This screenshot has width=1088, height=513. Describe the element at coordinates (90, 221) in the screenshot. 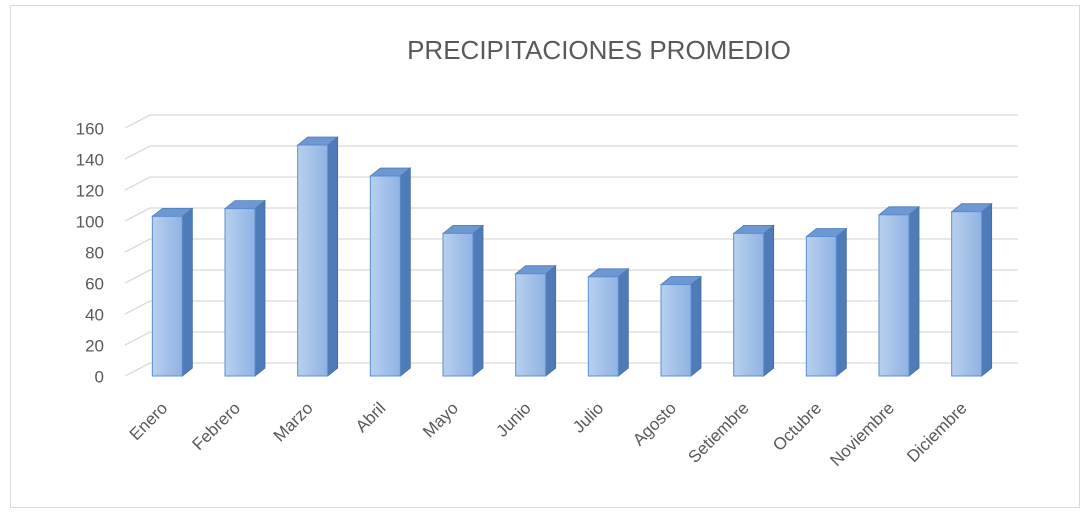

I see `y-tick-label: 100` at that location.